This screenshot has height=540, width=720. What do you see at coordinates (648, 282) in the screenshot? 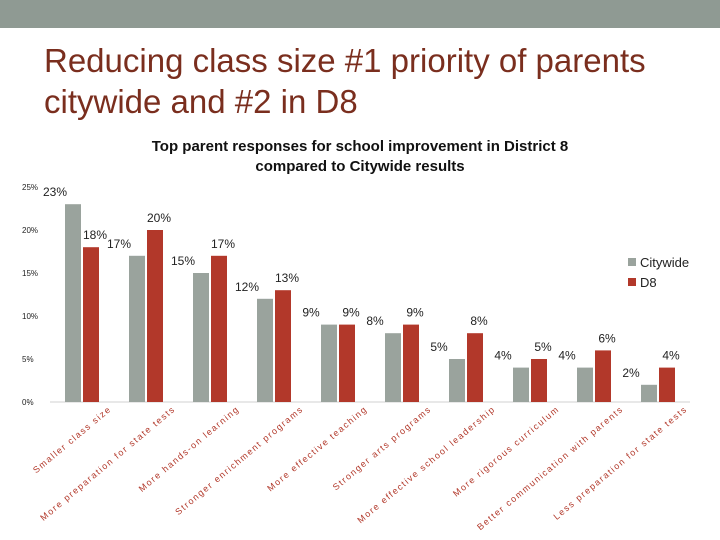
I see `legend-label-d8: D8` at bounding box center [648, 282].